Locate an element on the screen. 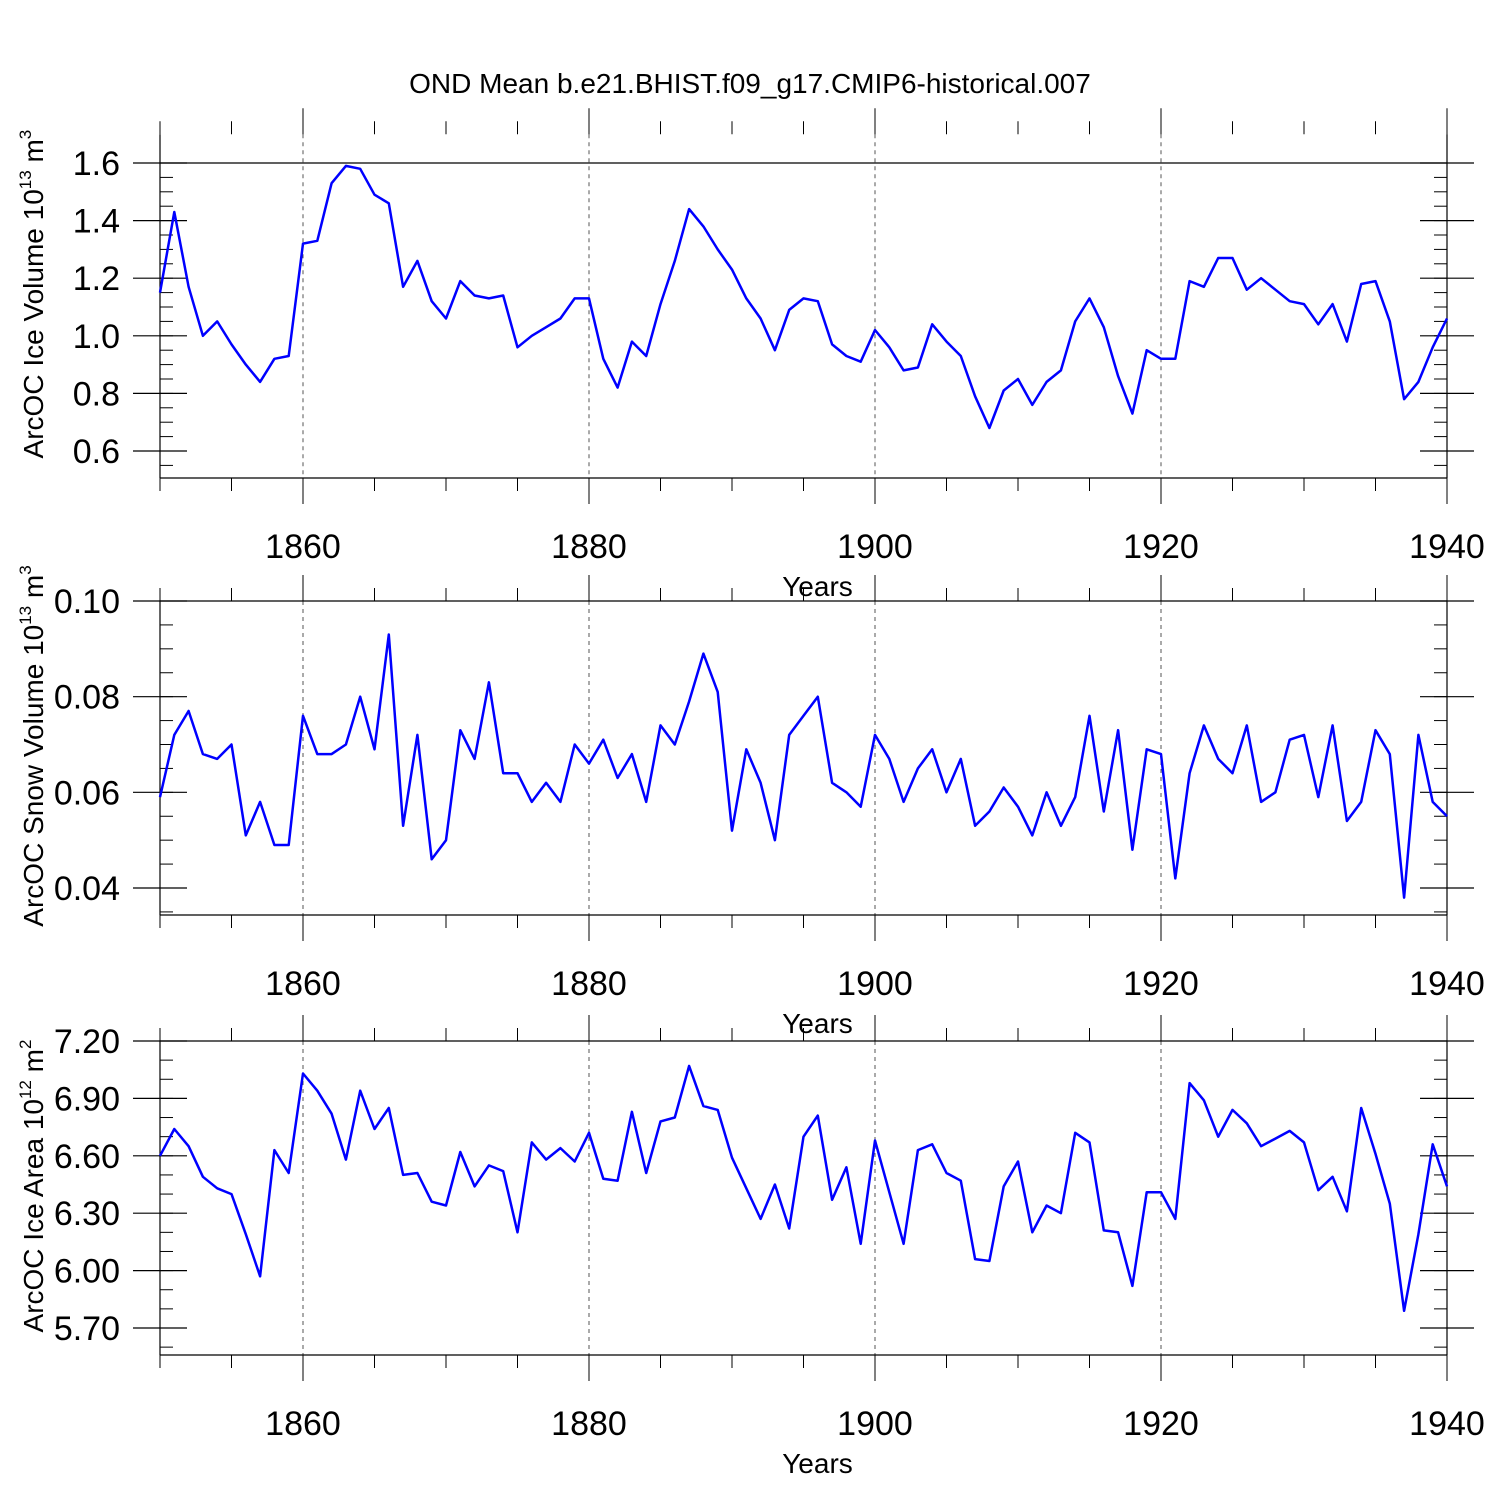 Image resolution: width=1500 pixels, height=1500 pixels. y-tick-label: 6.00 is located at coordinates (87, 1272).